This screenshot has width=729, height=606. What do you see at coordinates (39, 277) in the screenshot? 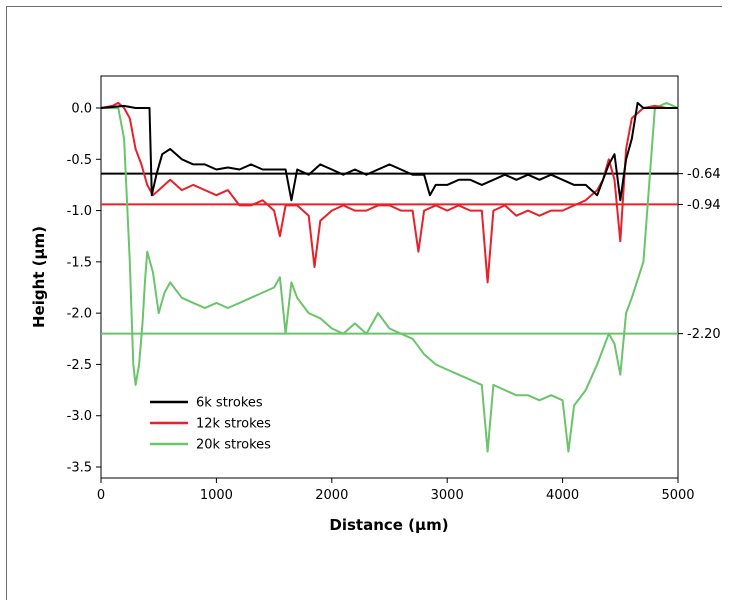
I see `y-axis-title: Height (µm)` at bounding box center [39, 277].